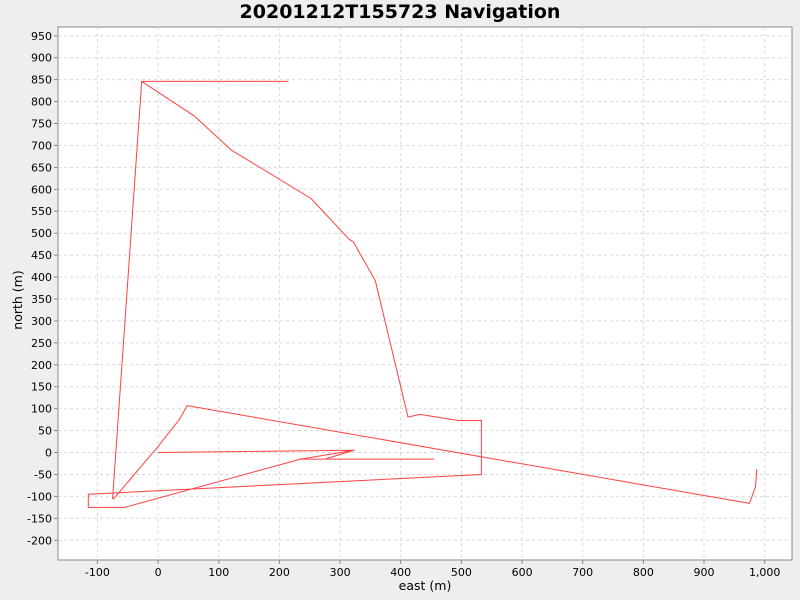 The image size is (800, 600). I want to click on y-tick-label: -200, so click(39, 540).